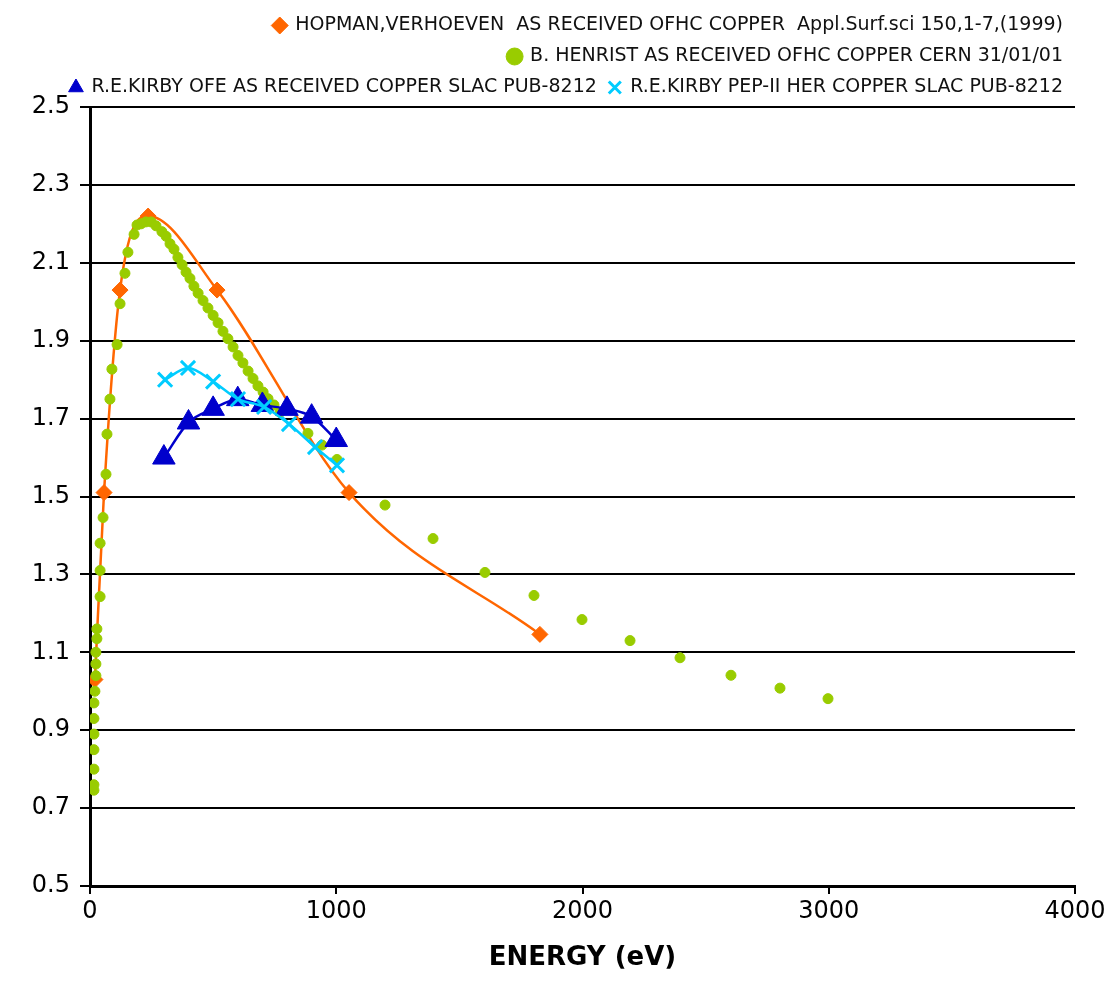 Image resolution: width=1109 pixels, height=986 pixels. What do you see at coordinates (829, 909) in the screenshot?
I see `x-tick-label: 3000` at bounding box center [829, 909].